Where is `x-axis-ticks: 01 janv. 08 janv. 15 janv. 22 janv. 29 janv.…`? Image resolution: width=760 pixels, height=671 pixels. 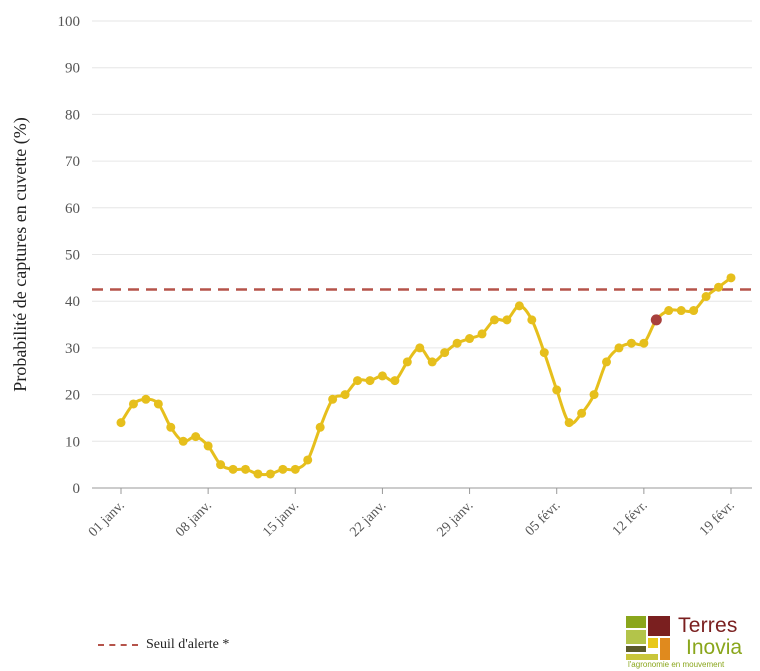
x-axis-ticks: 01 janv. 08 janv. 15 janv. 22 janv. 29 janv.… is located at coordinates (412, 514).